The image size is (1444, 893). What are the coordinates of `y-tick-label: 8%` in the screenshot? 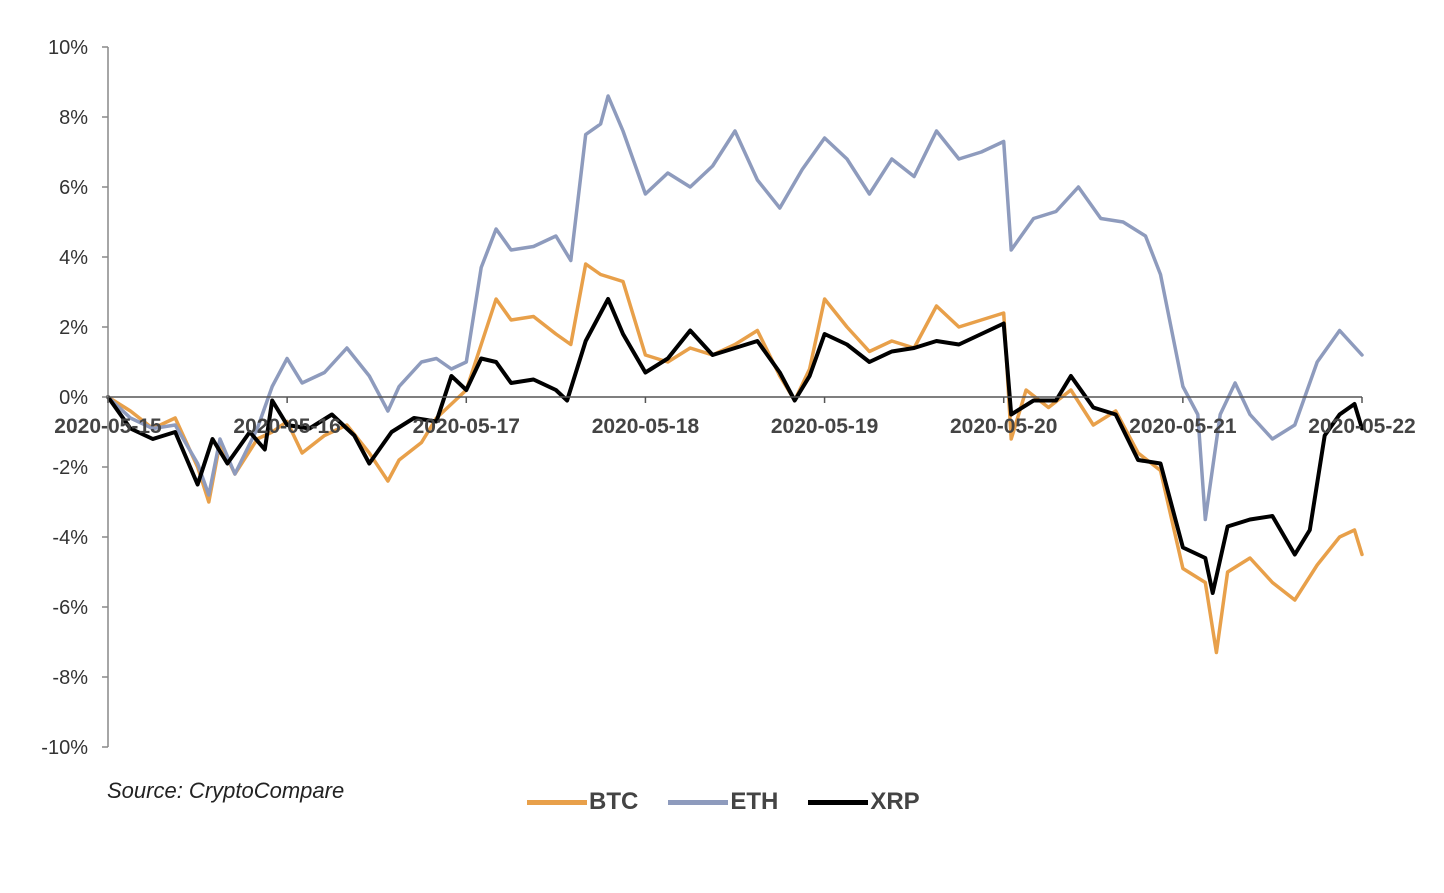 It's located at (73, 118).